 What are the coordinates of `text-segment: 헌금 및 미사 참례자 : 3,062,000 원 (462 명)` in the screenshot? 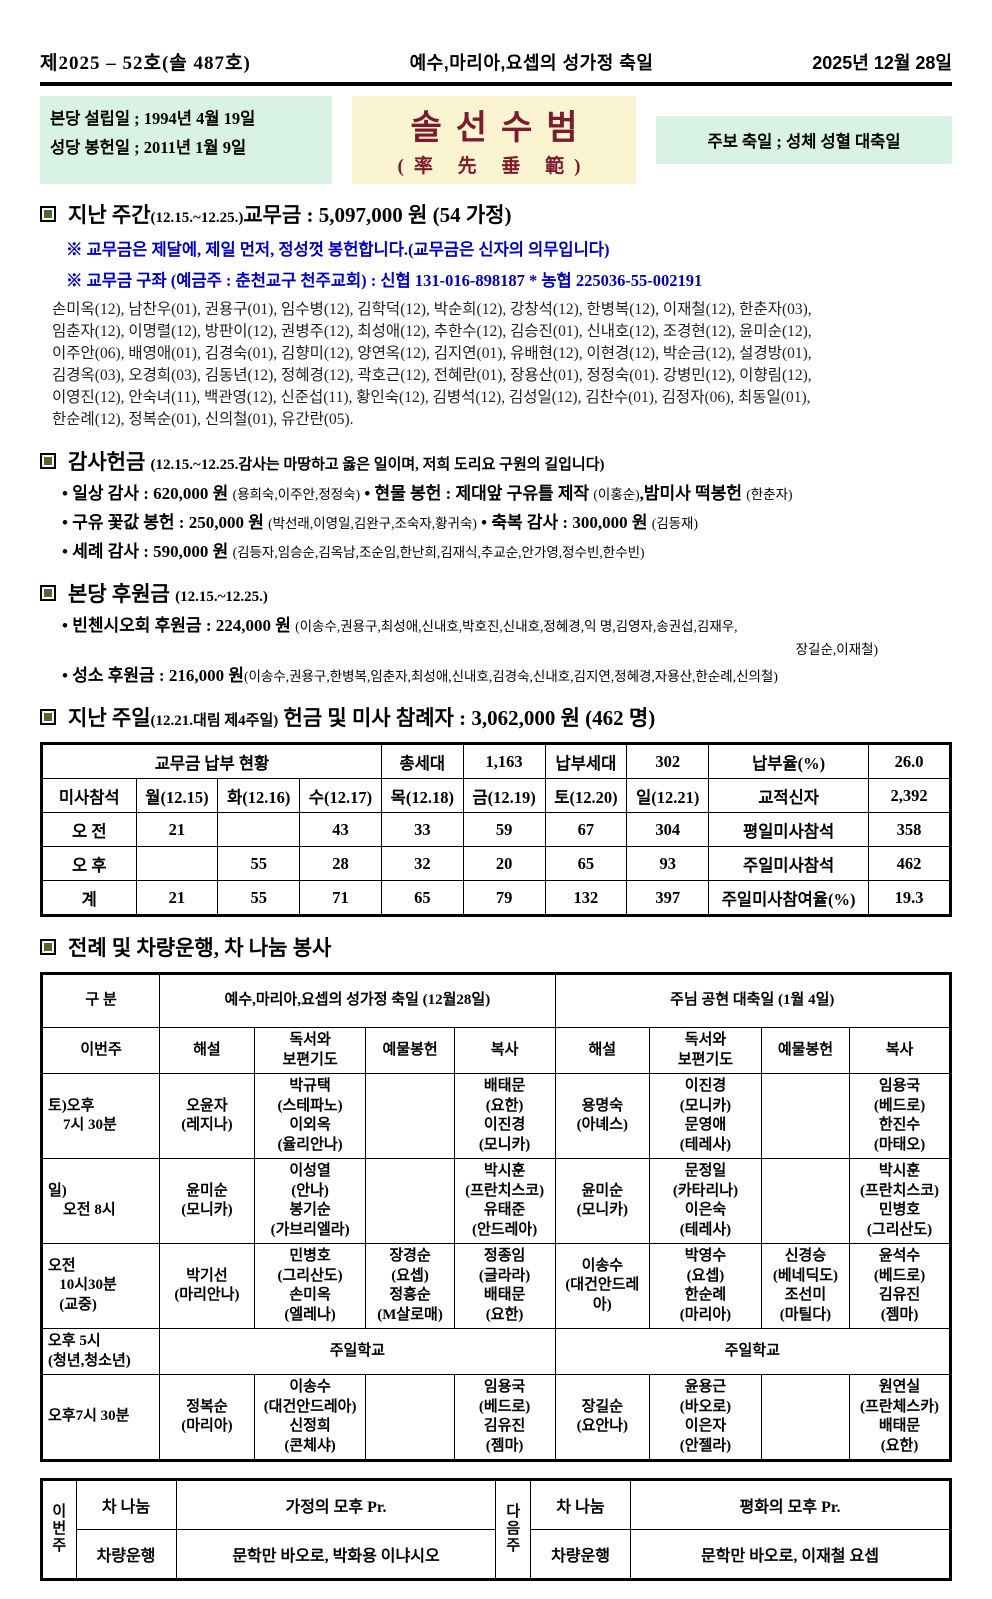 It's located at (467, 718).